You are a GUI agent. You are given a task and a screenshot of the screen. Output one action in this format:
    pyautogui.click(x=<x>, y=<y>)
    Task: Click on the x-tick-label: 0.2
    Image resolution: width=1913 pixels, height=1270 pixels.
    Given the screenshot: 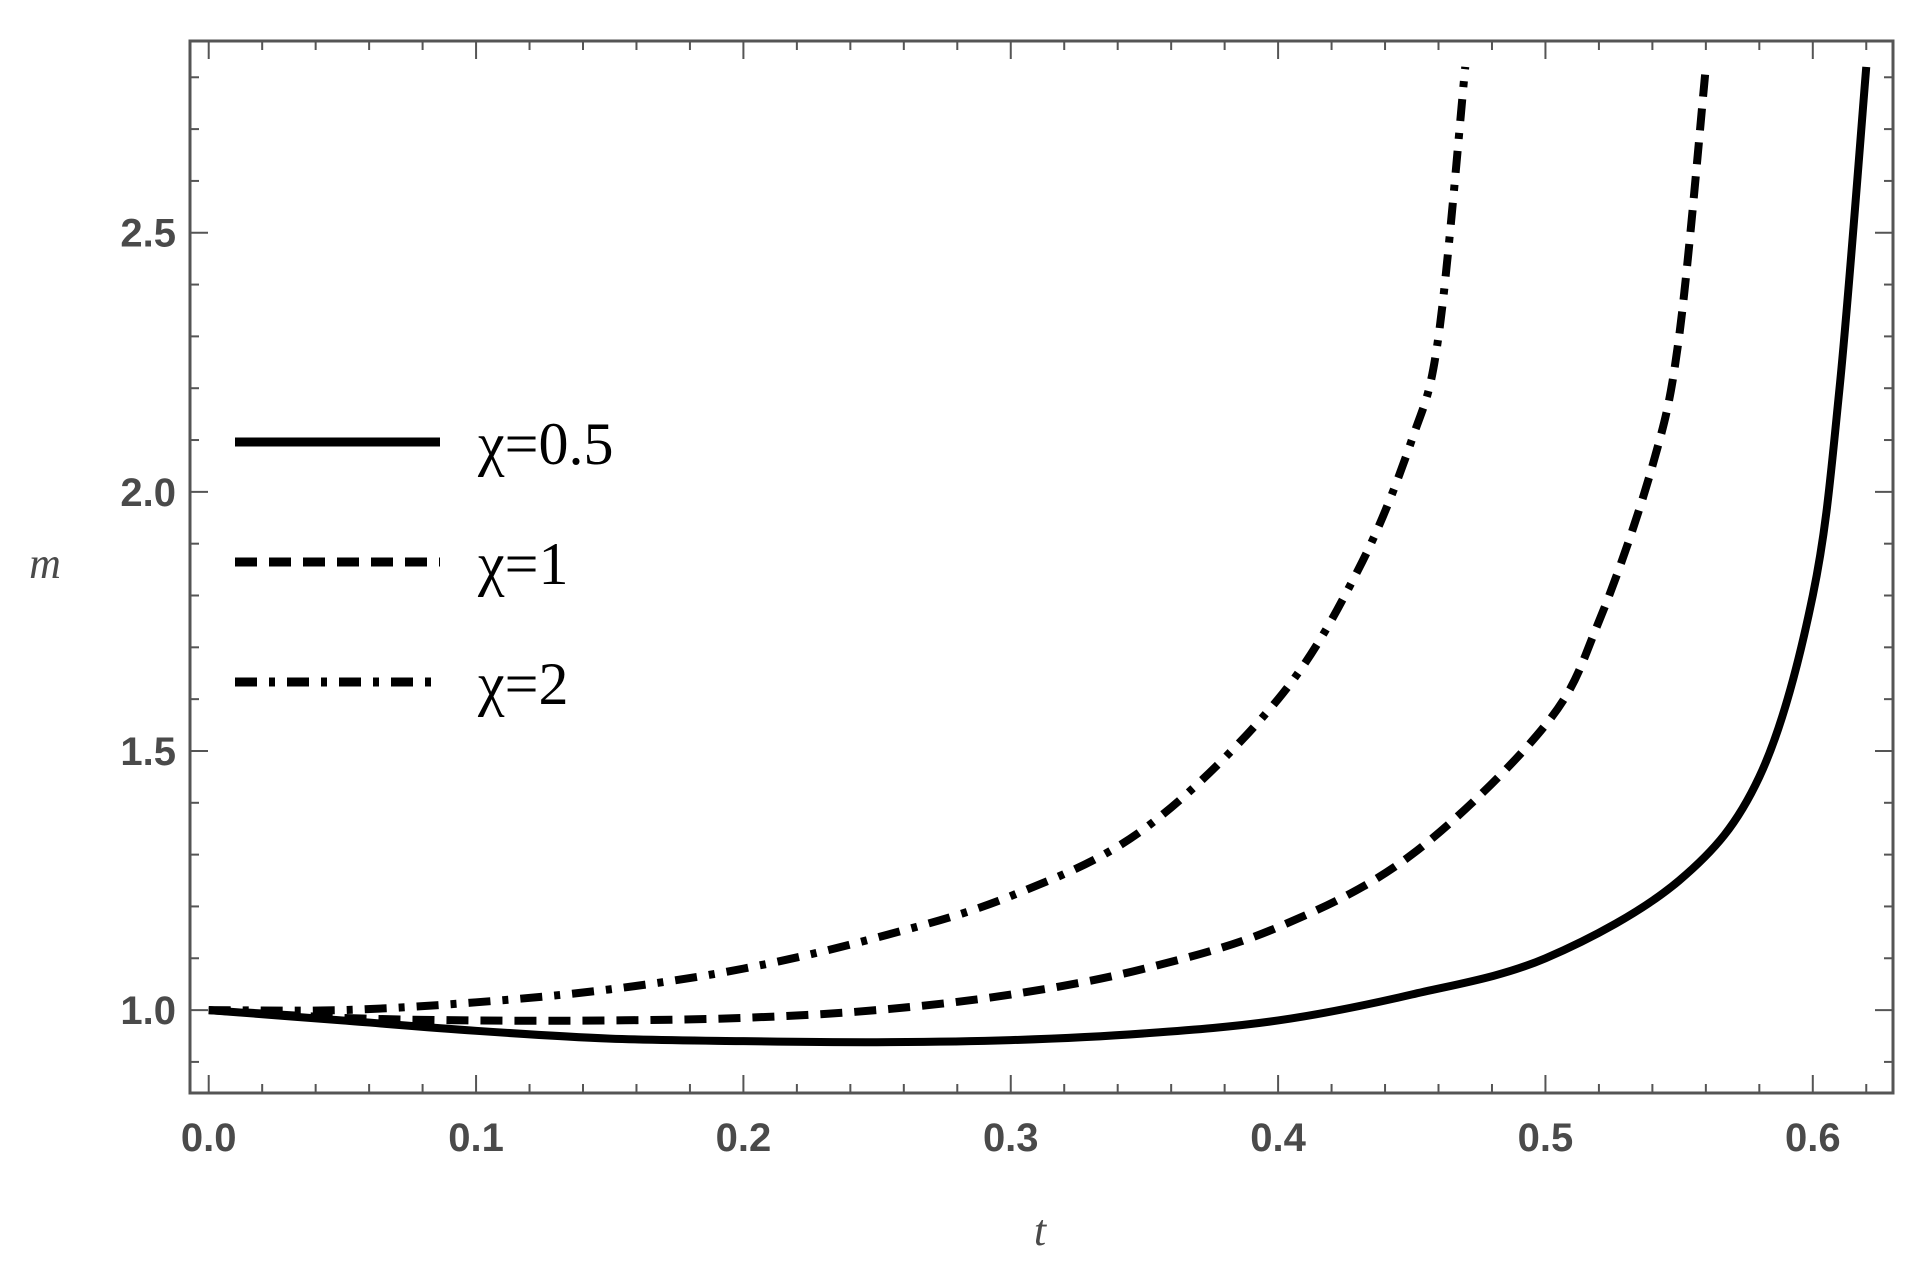 What is the action you would take?
    pyautogui.click(x=744, y=1138)
    